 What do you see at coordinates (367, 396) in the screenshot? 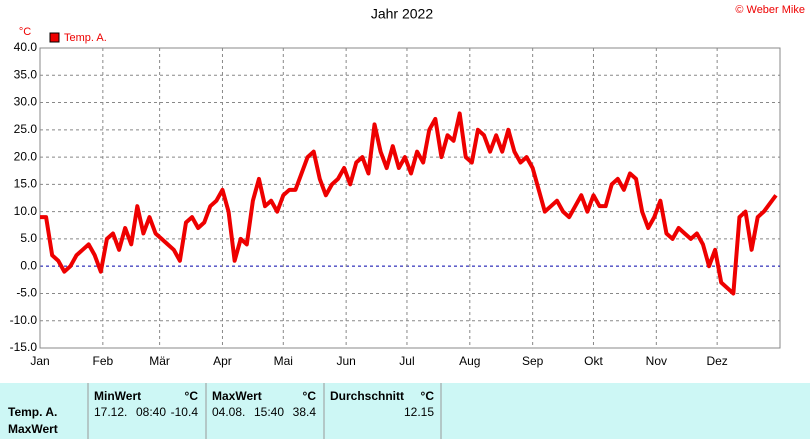
I see `column-header: Durchschnitt` at bounding box center [367, 396].